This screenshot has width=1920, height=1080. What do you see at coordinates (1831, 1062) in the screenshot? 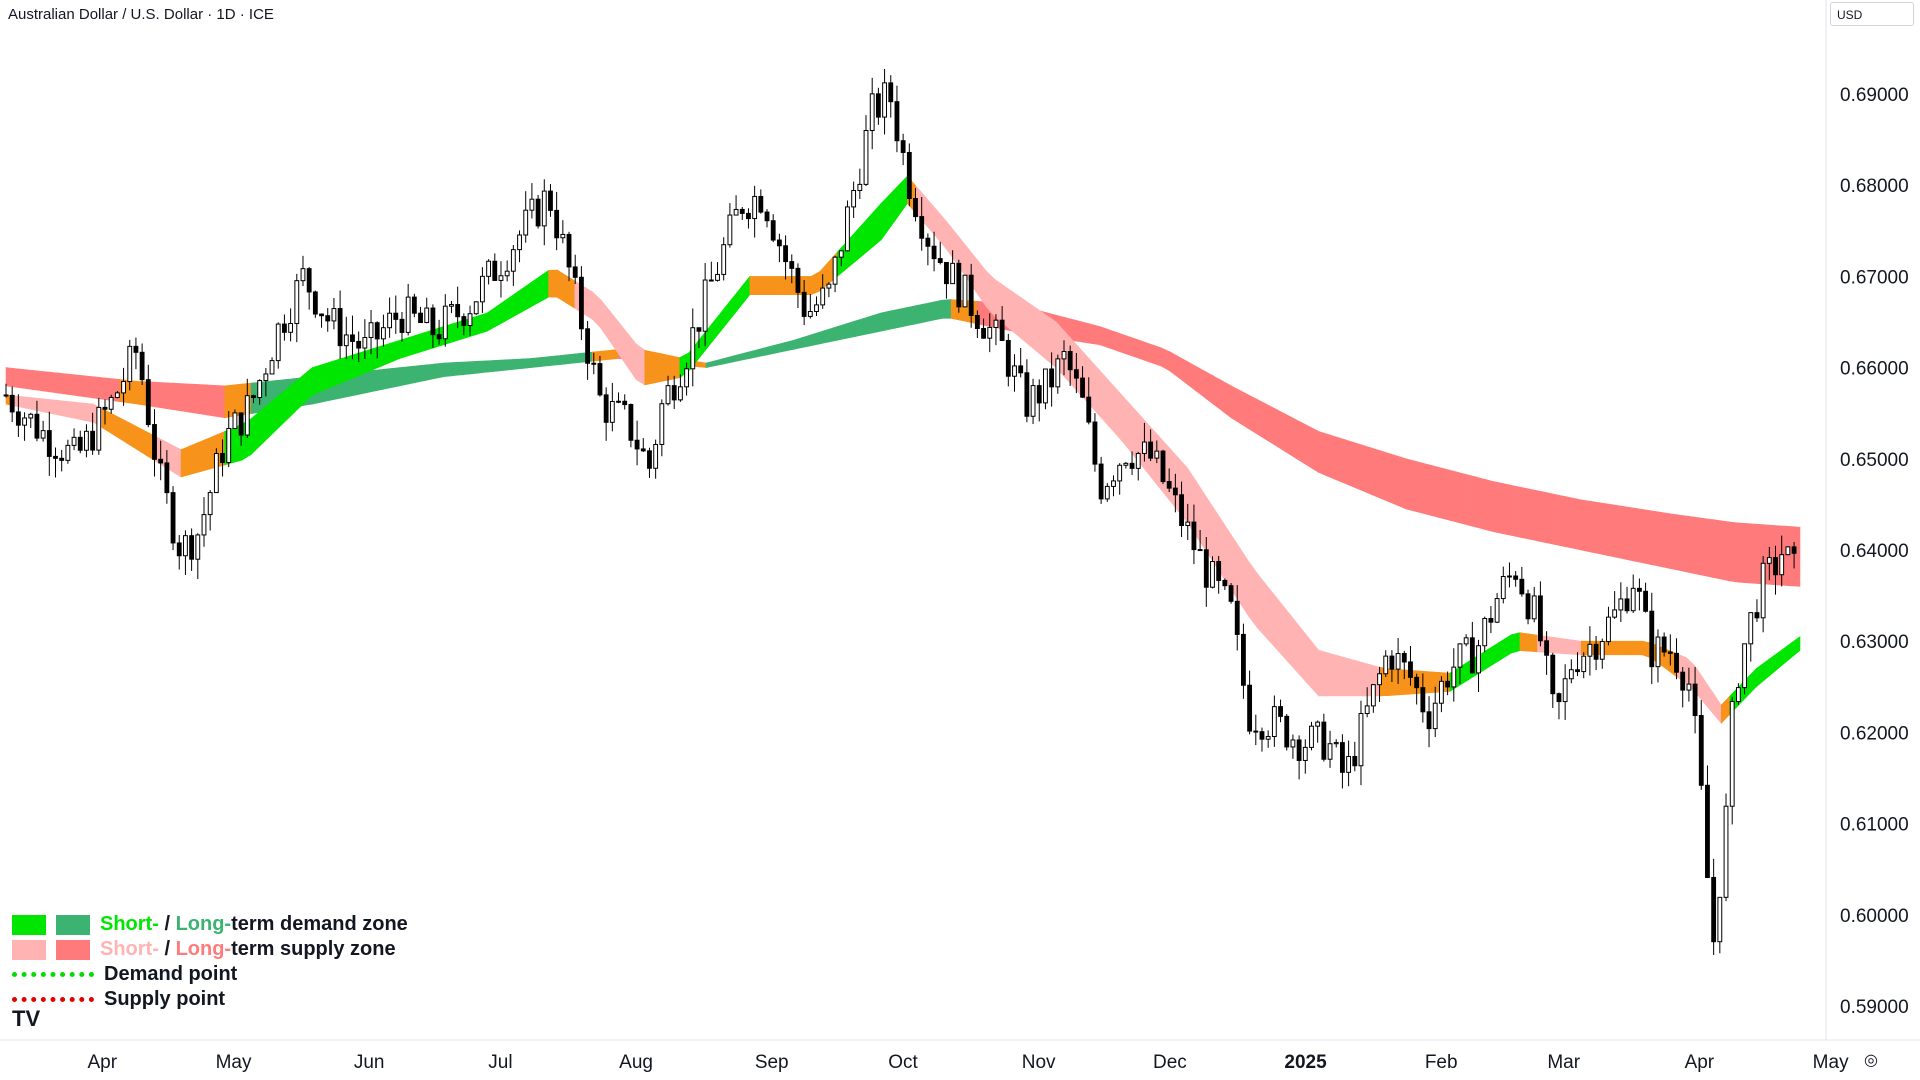
I see `time-tick-label: May` at bounding box center [1831, 1062].